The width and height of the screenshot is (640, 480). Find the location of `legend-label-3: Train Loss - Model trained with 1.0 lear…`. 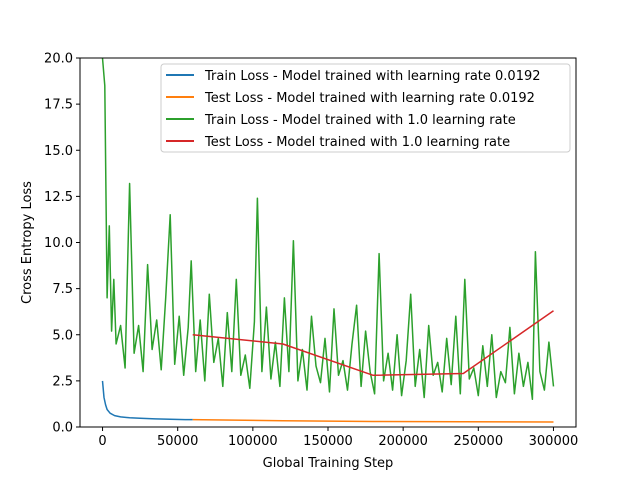

legend-label-3: Train Loss - Model trained with 1.0 lear… is located at coordinates (360, 120).